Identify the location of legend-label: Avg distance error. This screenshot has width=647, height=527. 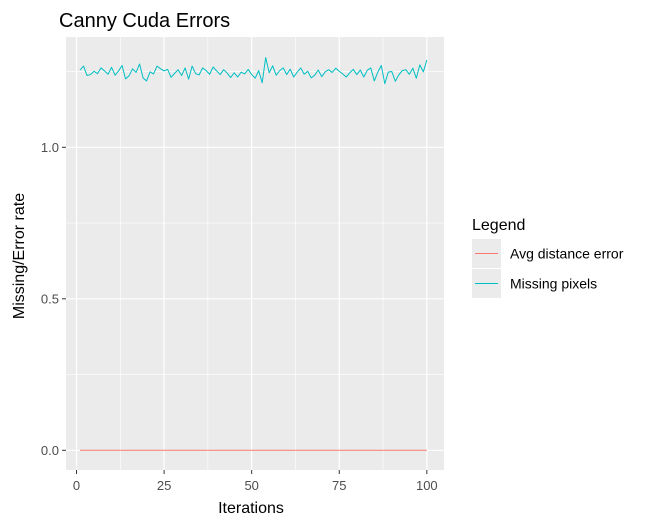
(567, 254).